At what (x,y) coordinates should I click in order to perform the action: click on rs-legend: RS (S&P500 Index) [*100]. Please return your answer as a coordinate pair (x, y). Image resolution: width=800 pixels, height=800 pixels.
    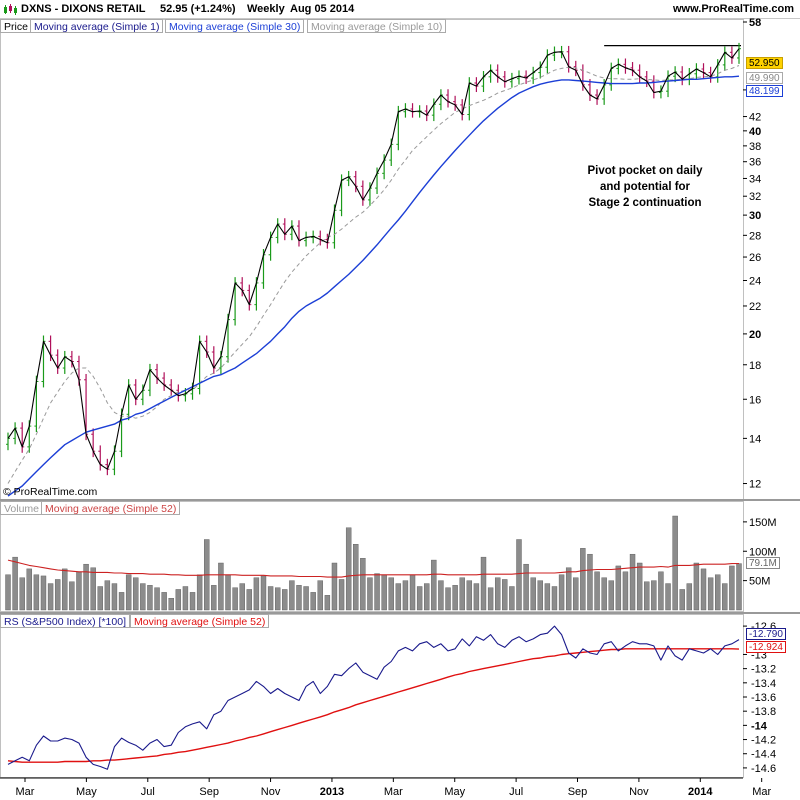
    Looking at the image, I should click on (65, 621).